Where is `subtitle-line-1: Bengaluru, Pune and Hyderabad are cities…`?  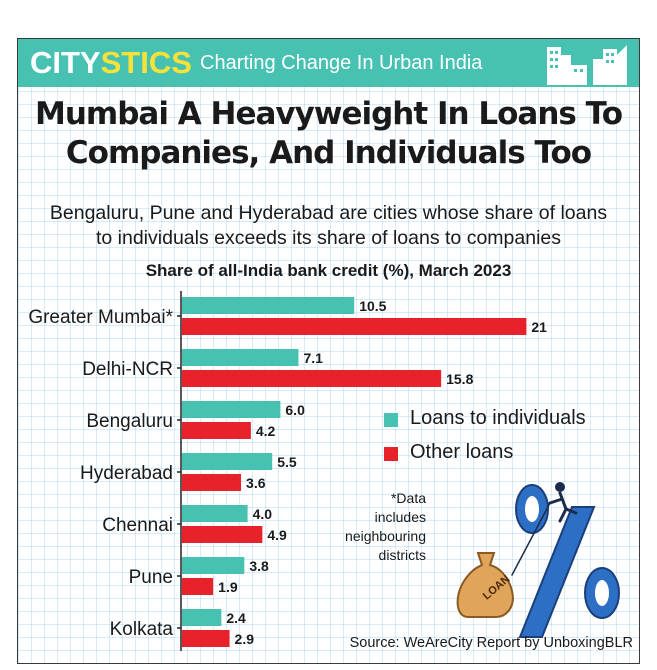
subtitle-line-1: Bengaluru, Pune and Hyderabad are cities… is located at coordinates (328, 213).